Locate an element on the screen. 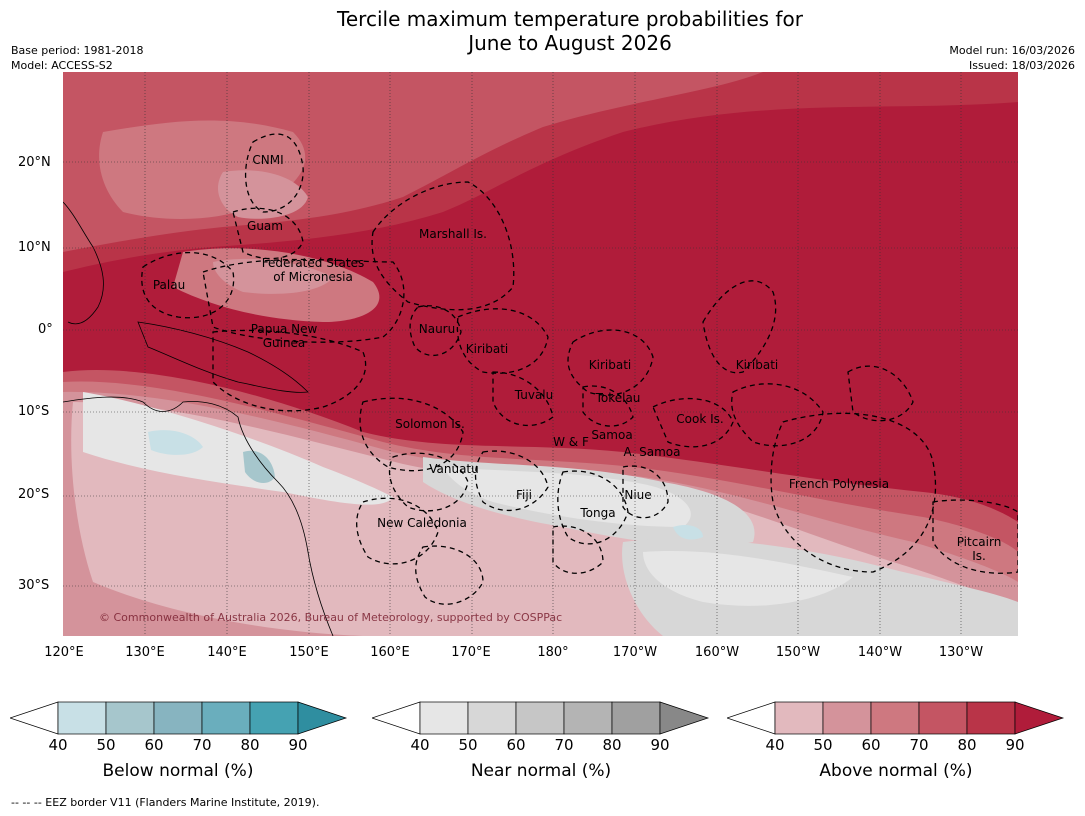  label-asamoa: A. Samoa is located at coordinates (652, 452).